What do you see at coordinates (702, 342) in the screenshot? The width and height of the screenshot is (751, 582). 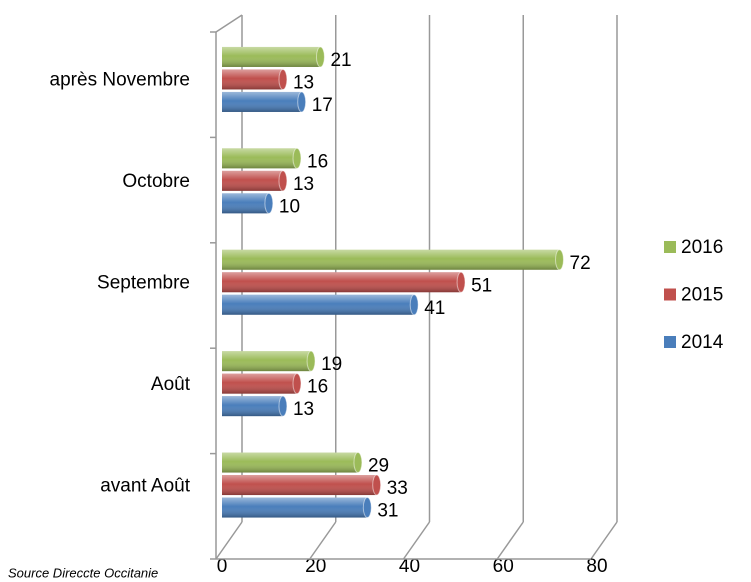 I see `legend-label: 2014` at bounding box center [702, 342].